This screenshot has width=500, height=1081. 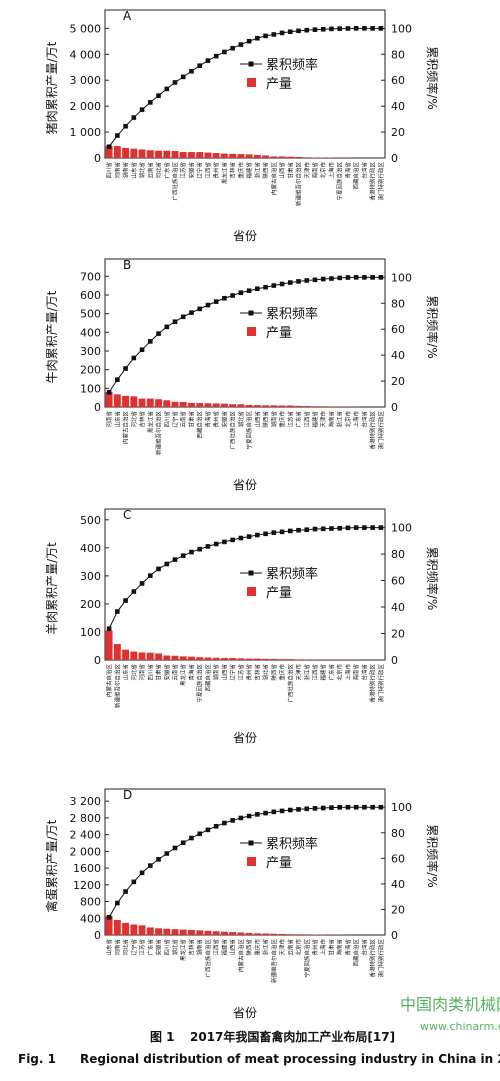 I want to click on y2-tick-label: 0, so click(x=394, y=407).